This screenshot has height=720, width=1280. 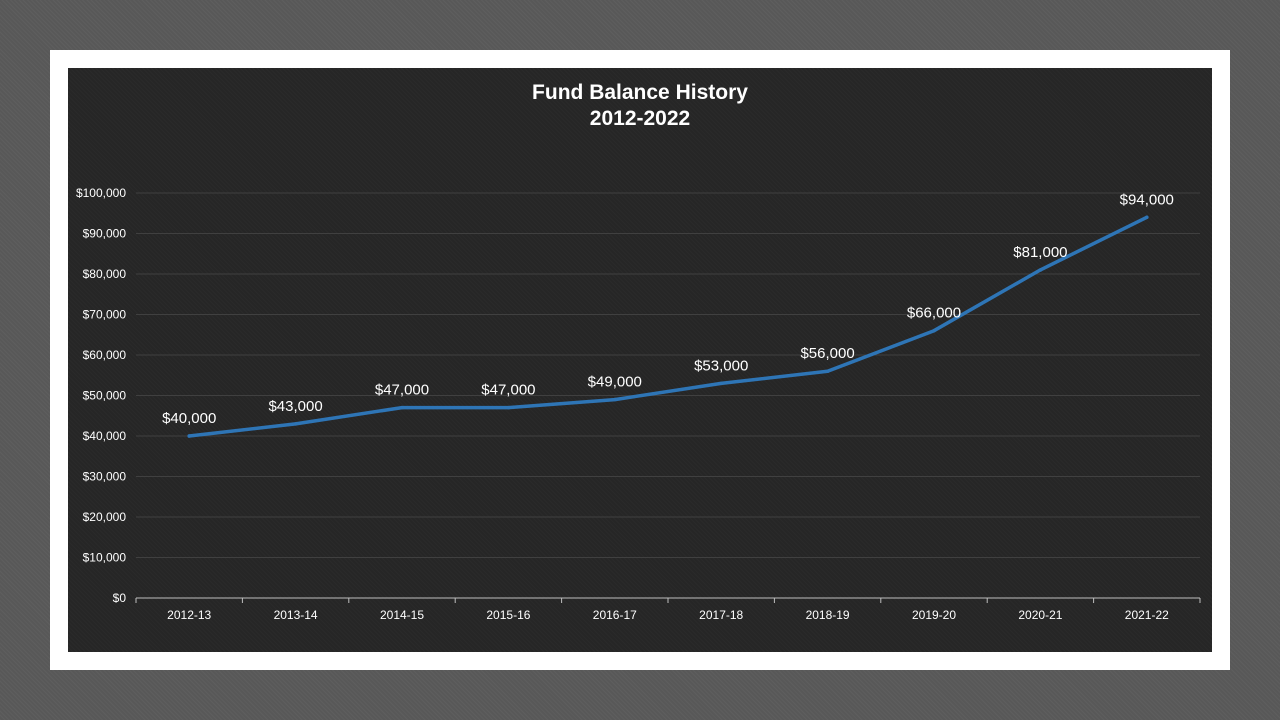 I want to click on y-tick-label: $100,000, so click(x=101, y=193).